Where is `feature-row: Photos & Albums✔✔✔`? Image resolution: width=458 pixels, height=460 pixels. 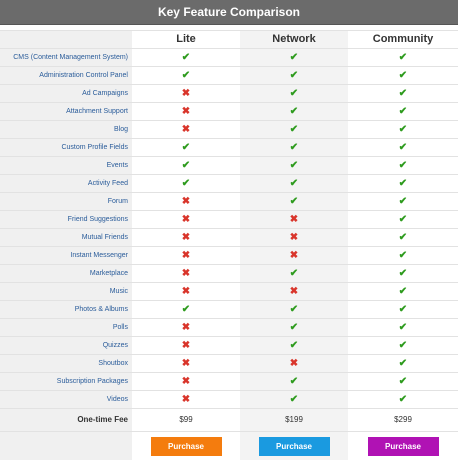
feature-row: Photos & Albums✔✔✔ is located at coordinates (229, 310).